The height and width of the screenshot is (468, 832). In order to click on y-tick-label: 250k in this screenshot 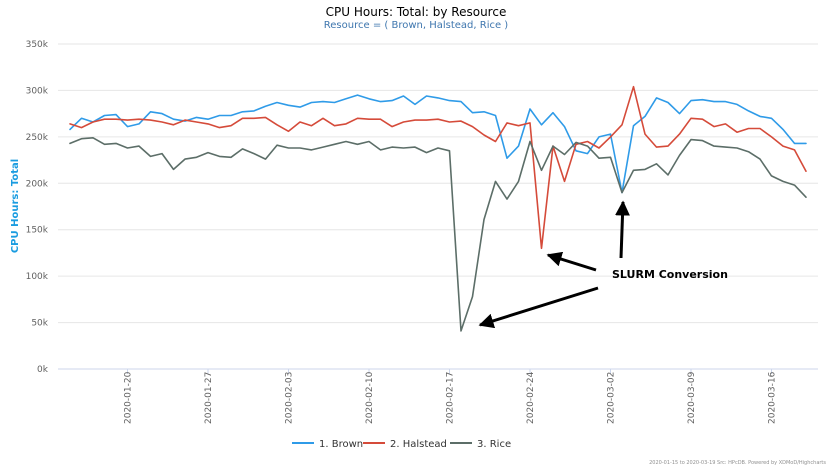, I will do `click(37, 138)`.